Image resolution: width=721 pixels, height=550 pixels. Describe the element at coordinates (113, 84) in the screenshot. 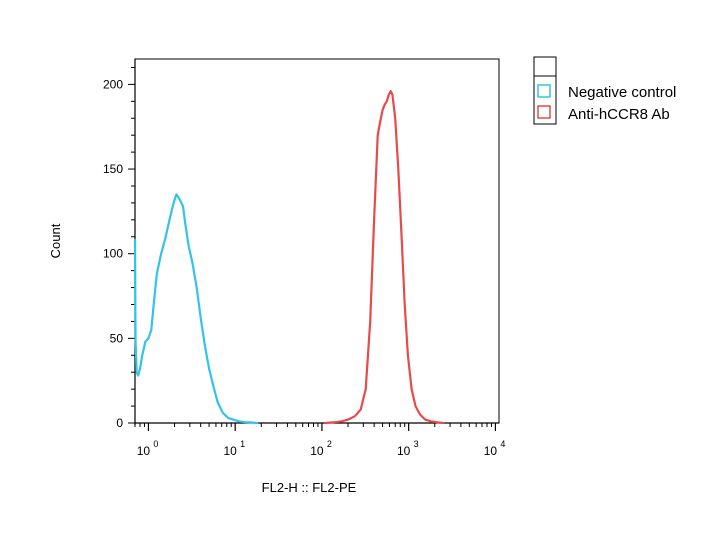

I see `y-tick-label: 200` at that location.